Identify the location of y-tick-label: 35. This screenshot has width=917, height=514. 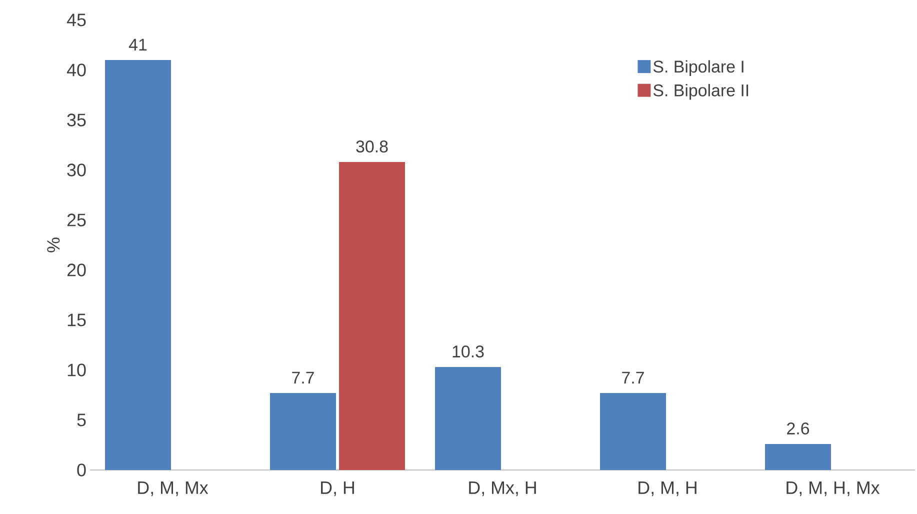
(76, 120).